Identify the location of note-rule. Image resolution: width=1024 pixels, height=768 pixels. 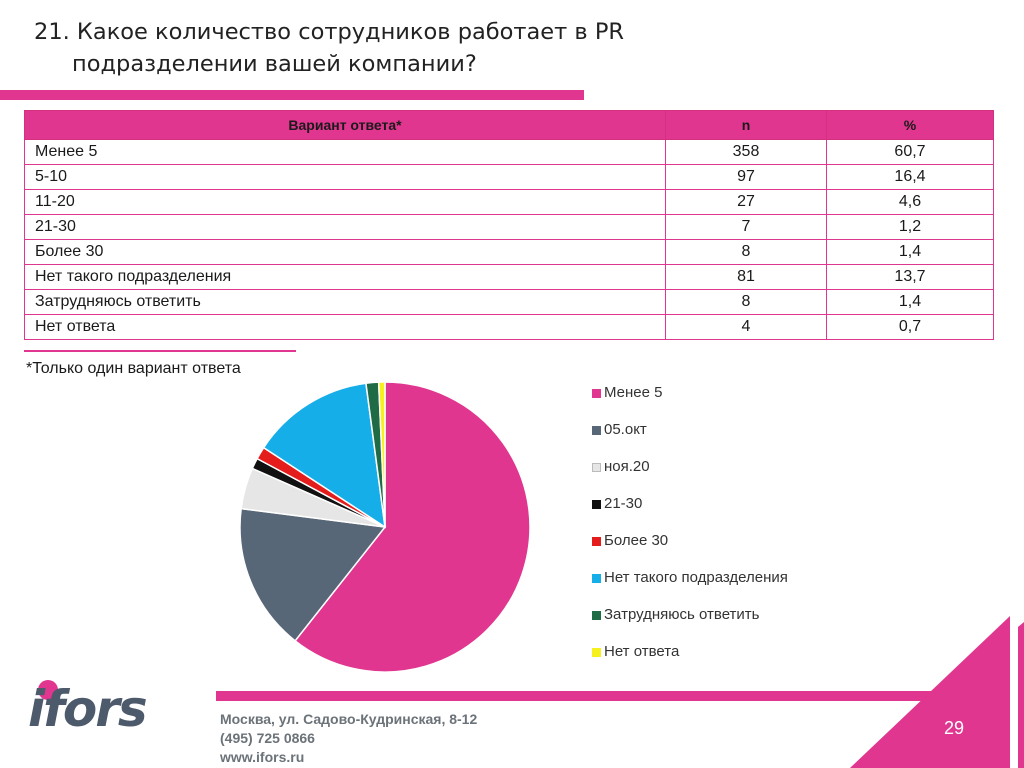
(160, 351).